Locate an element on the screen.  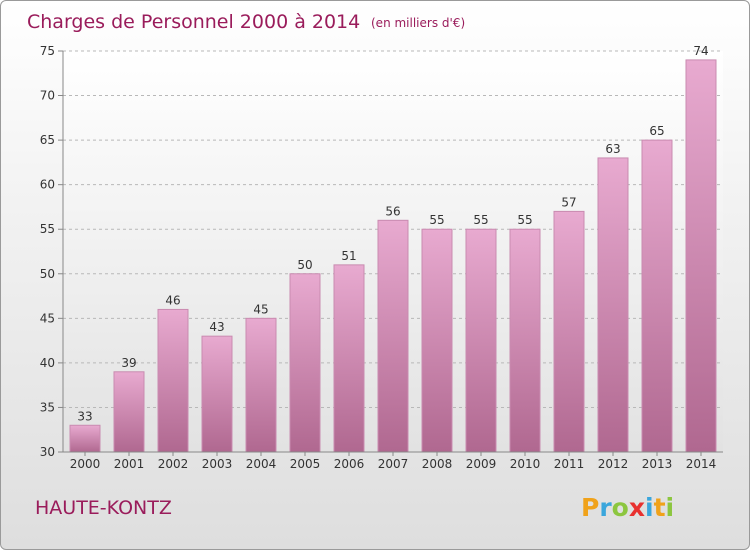
x-tick-label-2006: 2006 is located at coordinates (349, 464).